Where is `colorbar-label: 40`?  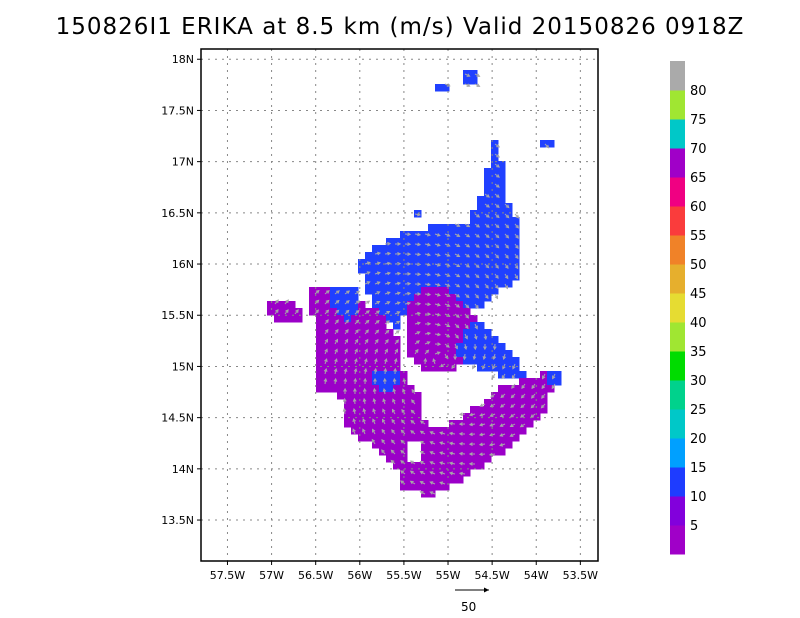 colorbar-label: 40 is located at coordinates (698, 323).